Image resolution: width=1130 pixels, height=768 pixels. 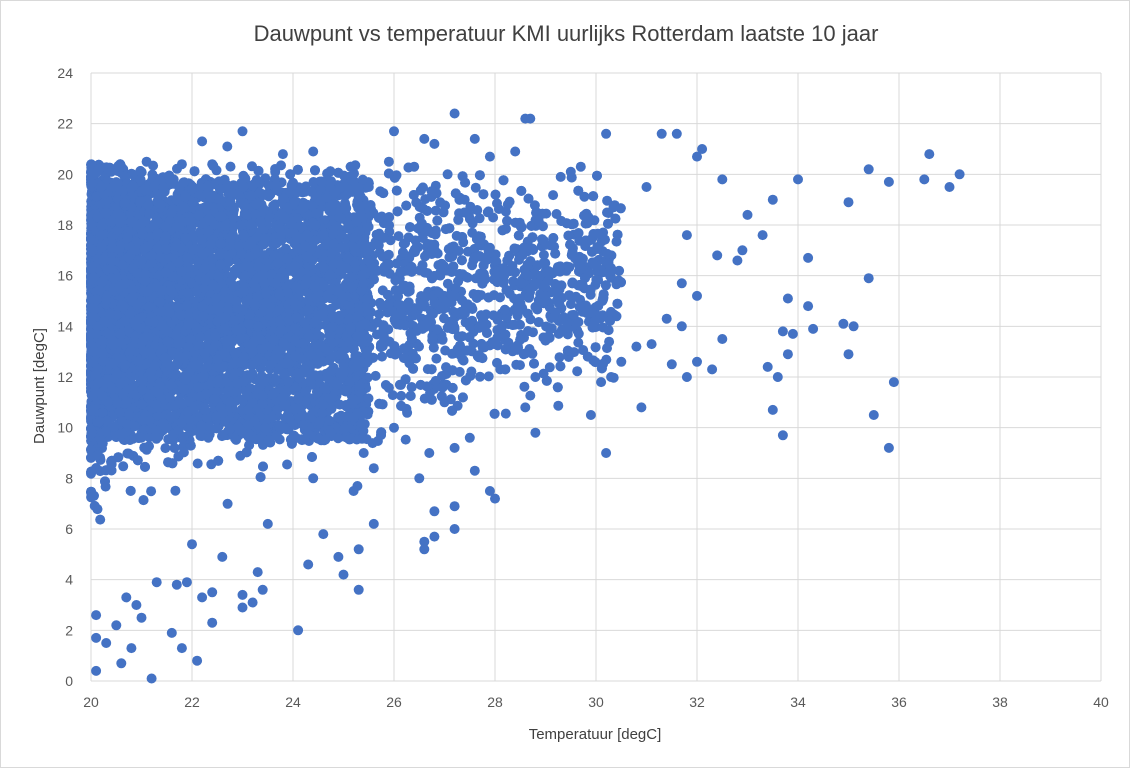 I want to click on x-tick-label: 38, so click(x=1000, y=702).